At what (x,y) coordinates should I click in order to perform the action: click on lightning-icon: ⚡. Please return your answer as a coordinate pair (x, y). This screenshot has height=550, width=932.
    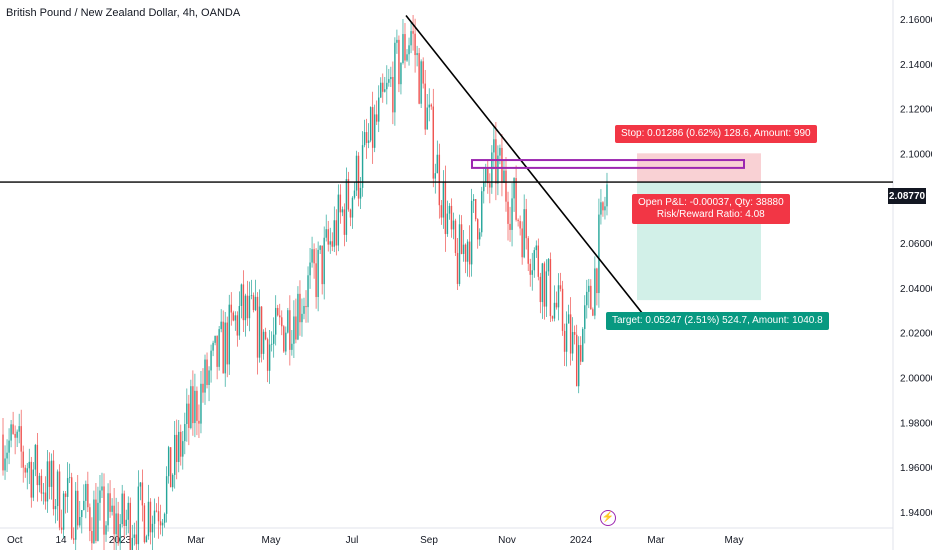
    Looking at the image, I should click on (608, 518).